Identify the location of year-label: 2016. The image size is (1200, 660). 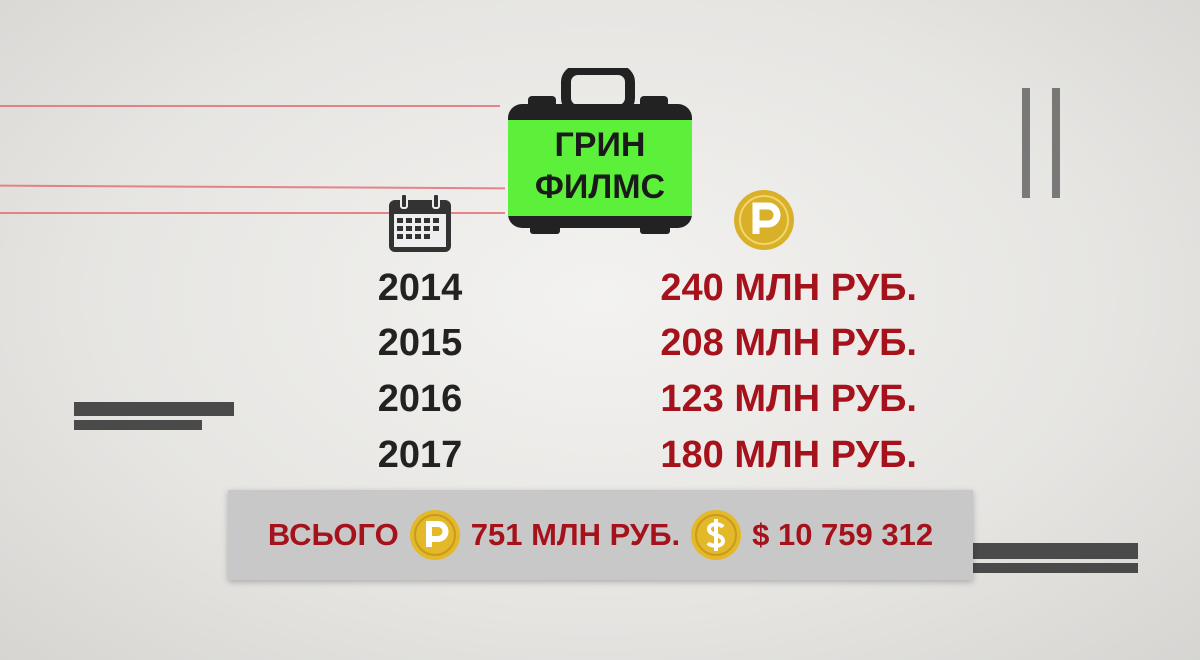
(420, 399).